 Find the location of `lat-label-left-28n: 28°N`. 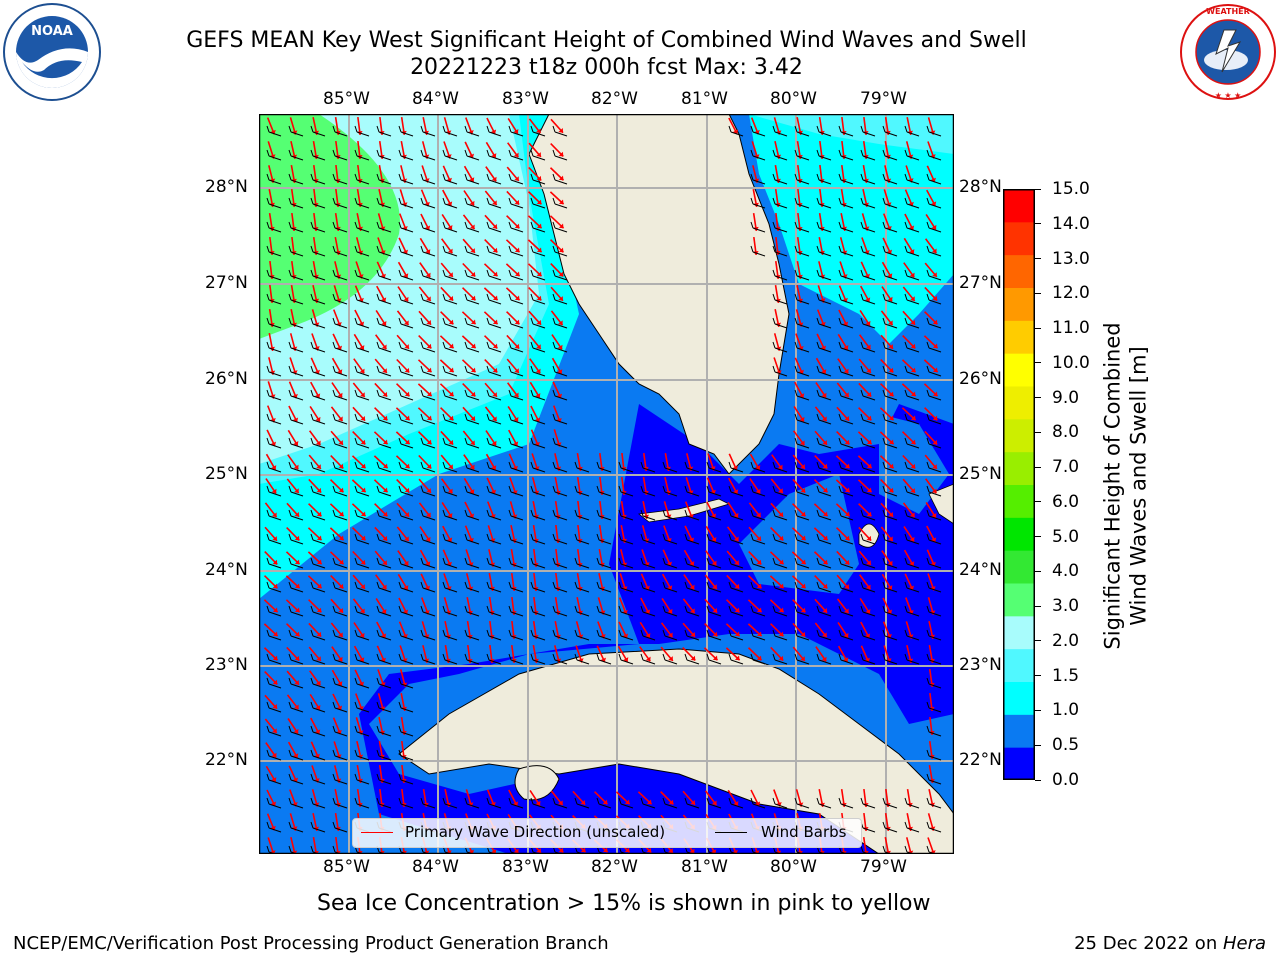

lat-label-left-28n: 28°N is located at coordinates (226, 187).